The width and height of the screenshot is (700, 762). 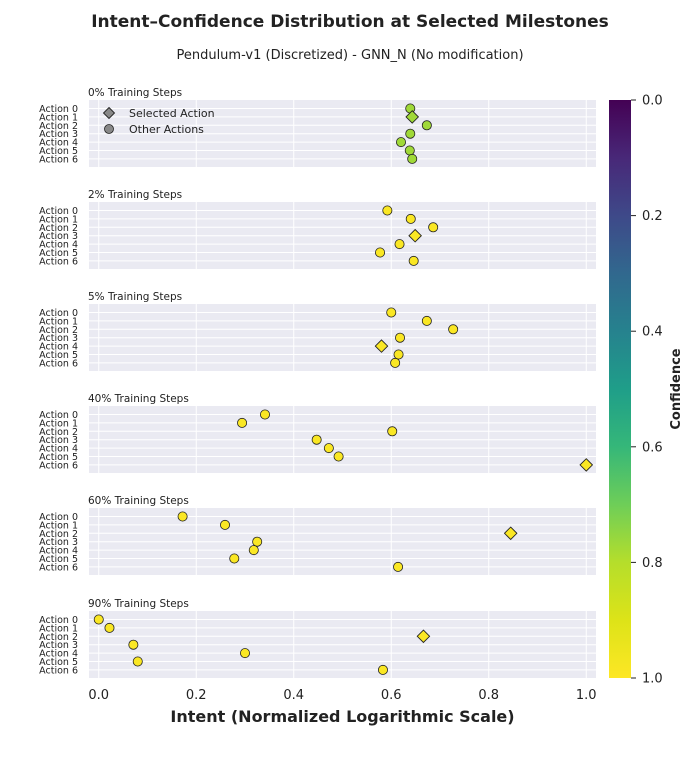 I want to click on colorbar-label: Confidence, so click(x=676, y=388).